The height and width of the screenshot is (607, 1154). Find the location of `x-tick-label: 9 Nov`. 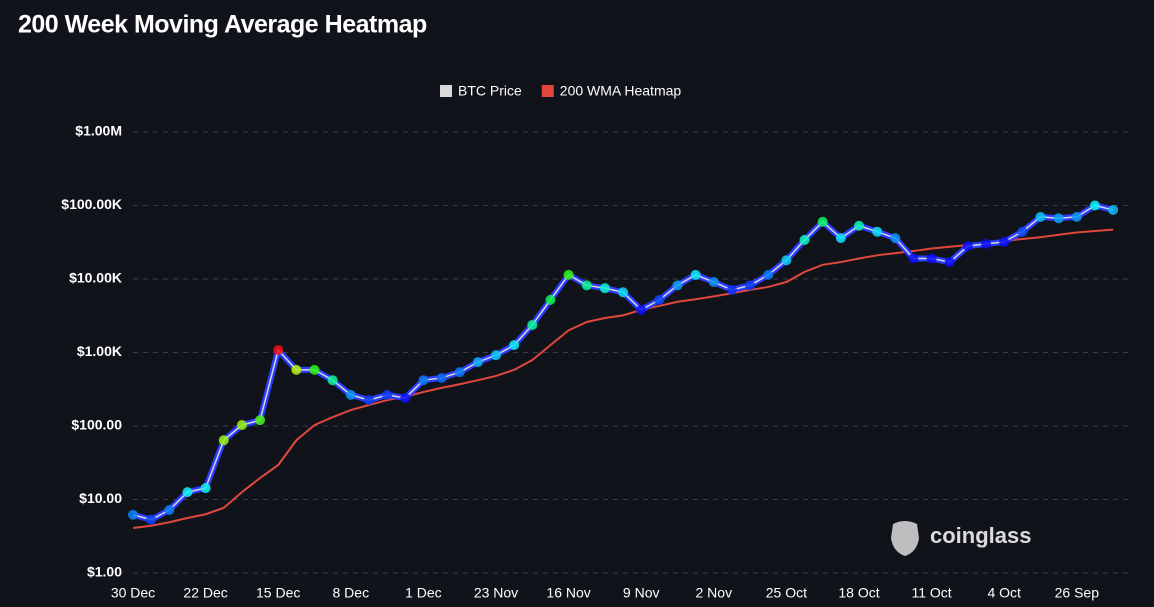

x-tick-label: 9 Nov is located at coordinates (641, 593).